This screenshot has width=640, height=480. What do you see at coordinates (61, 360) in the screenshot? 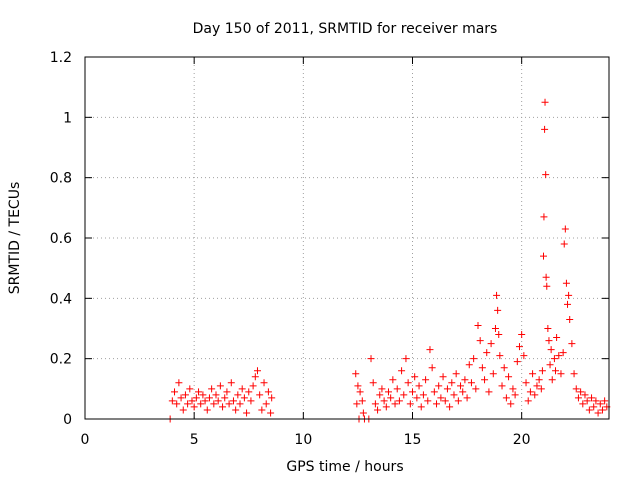
I see `y-tick-label: 0.2` at bounding box center [61, 360].